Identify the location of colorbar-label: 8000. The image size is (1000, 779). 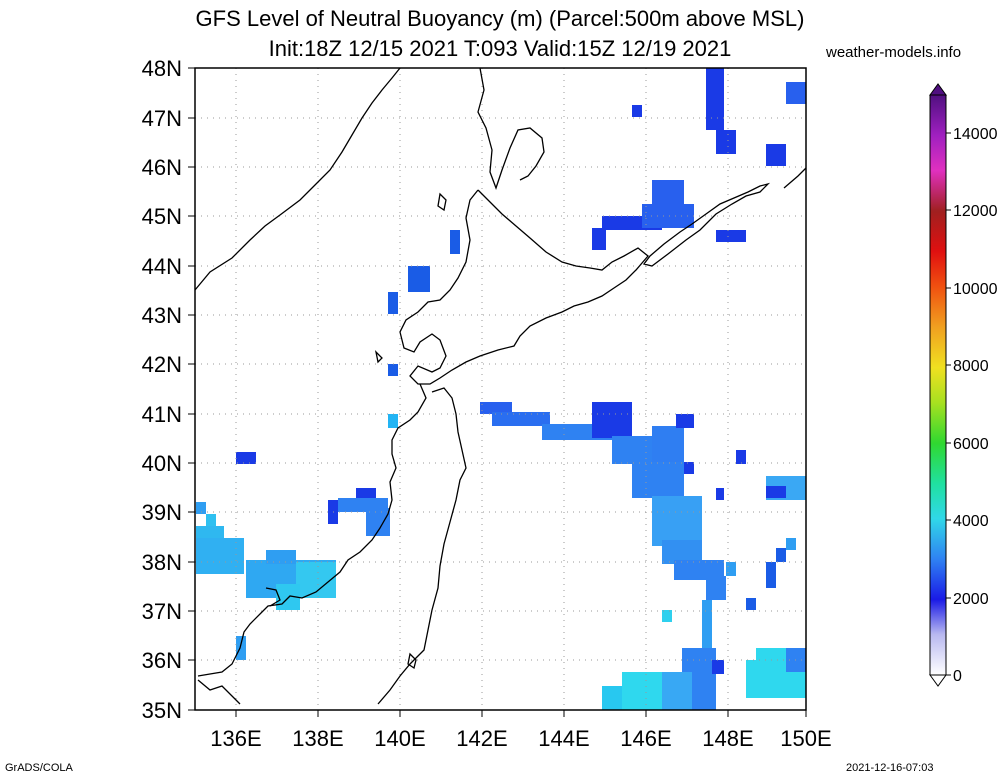
(971, 366).